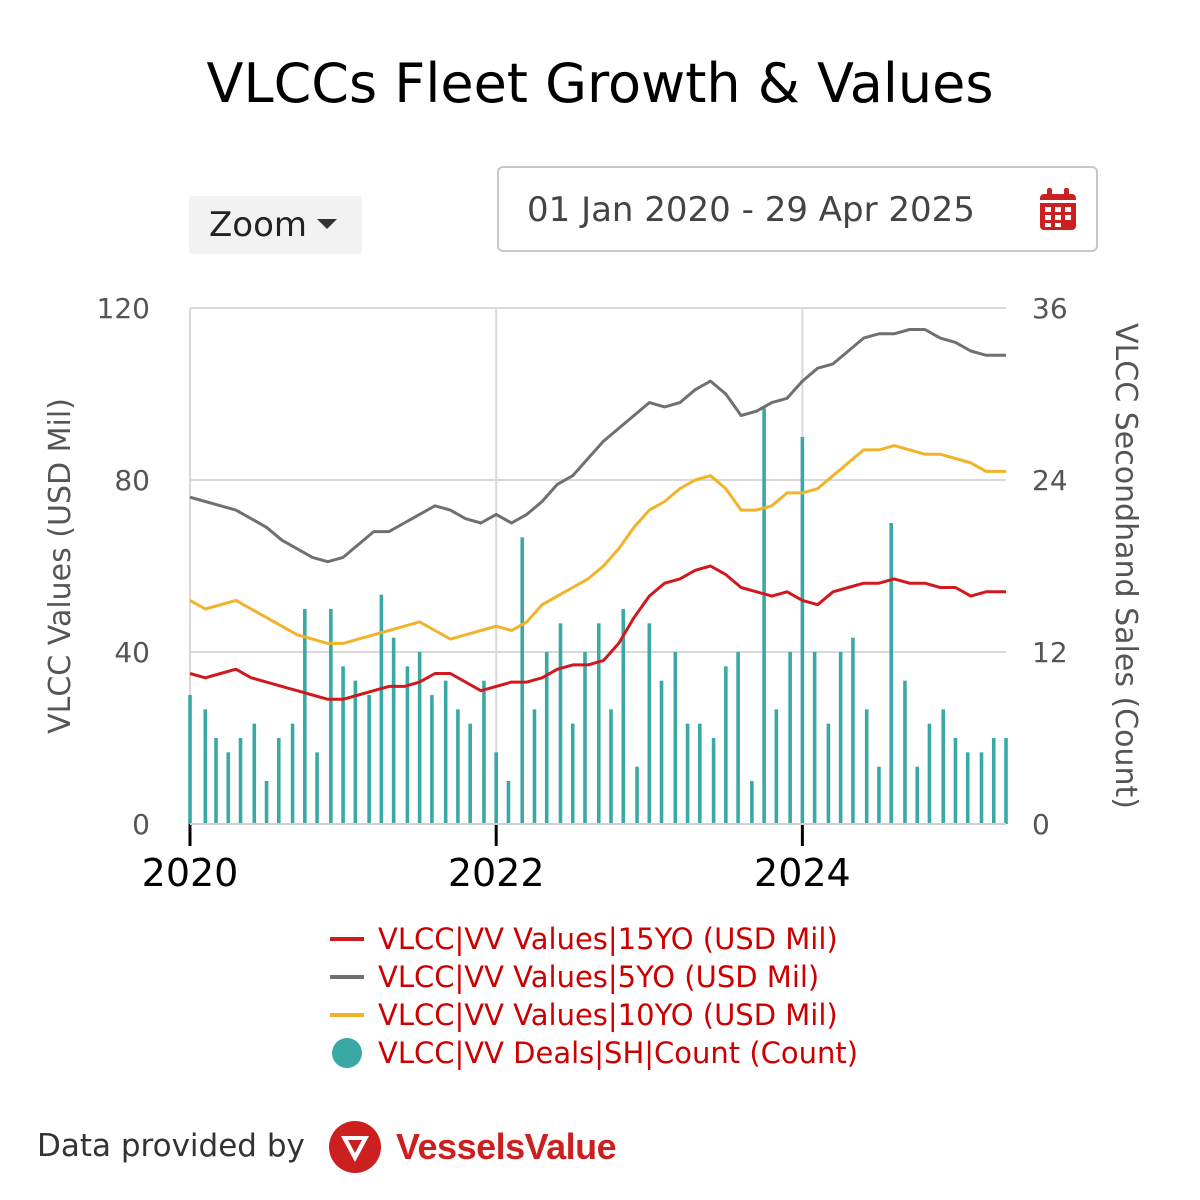  I want to click on legend-label: VLCC|VV Deals|SH|Count (Count), so click(618, 1053).